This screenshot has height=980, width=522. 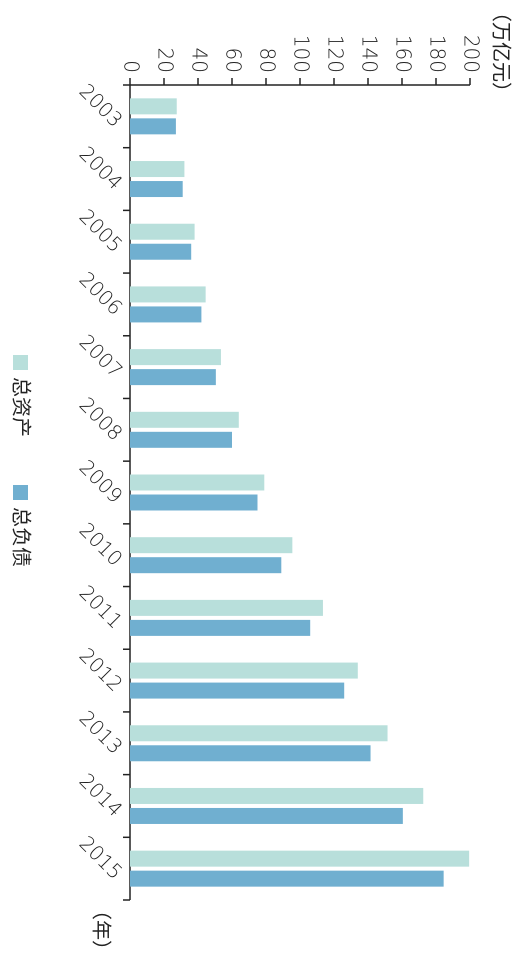 What do you see at coordinates (234, 60) in the screenshot?
I see `y-tick-label: 60` at bounding box center [234, 60].